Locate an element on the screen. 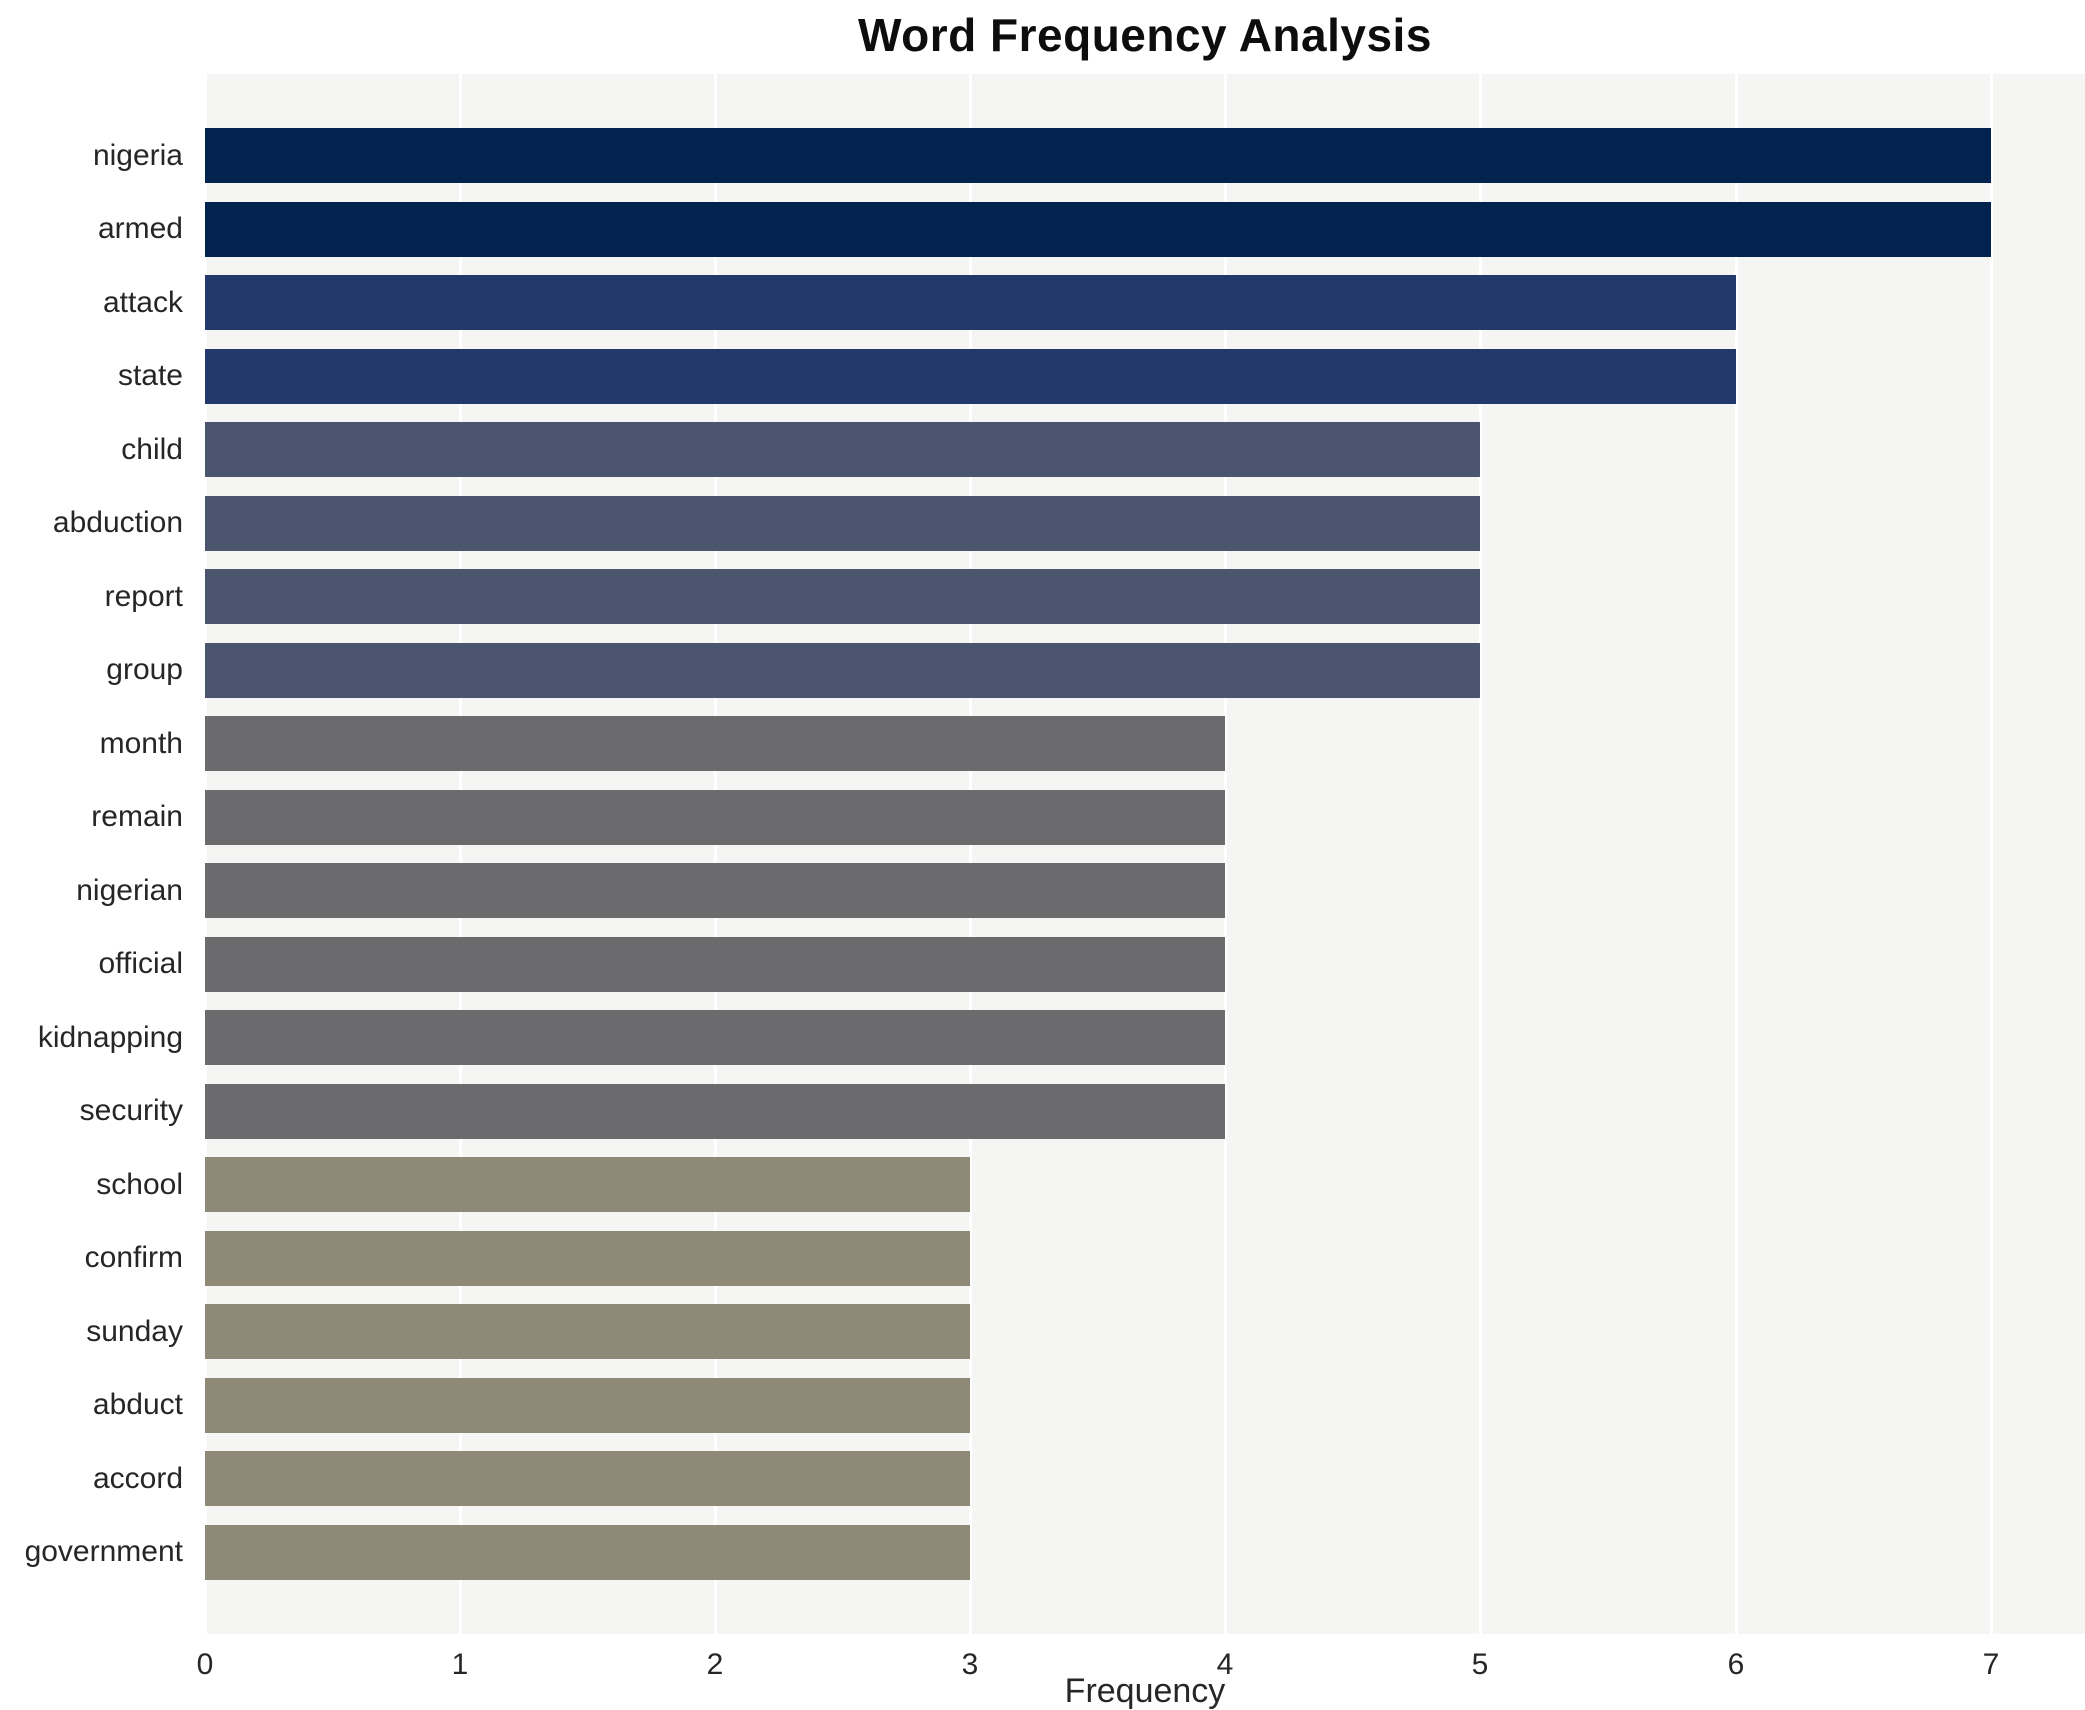 Image resolution: width=2085 pixels, height=1710 pixels. bar-row: state is located at coordinates (1042, 377).